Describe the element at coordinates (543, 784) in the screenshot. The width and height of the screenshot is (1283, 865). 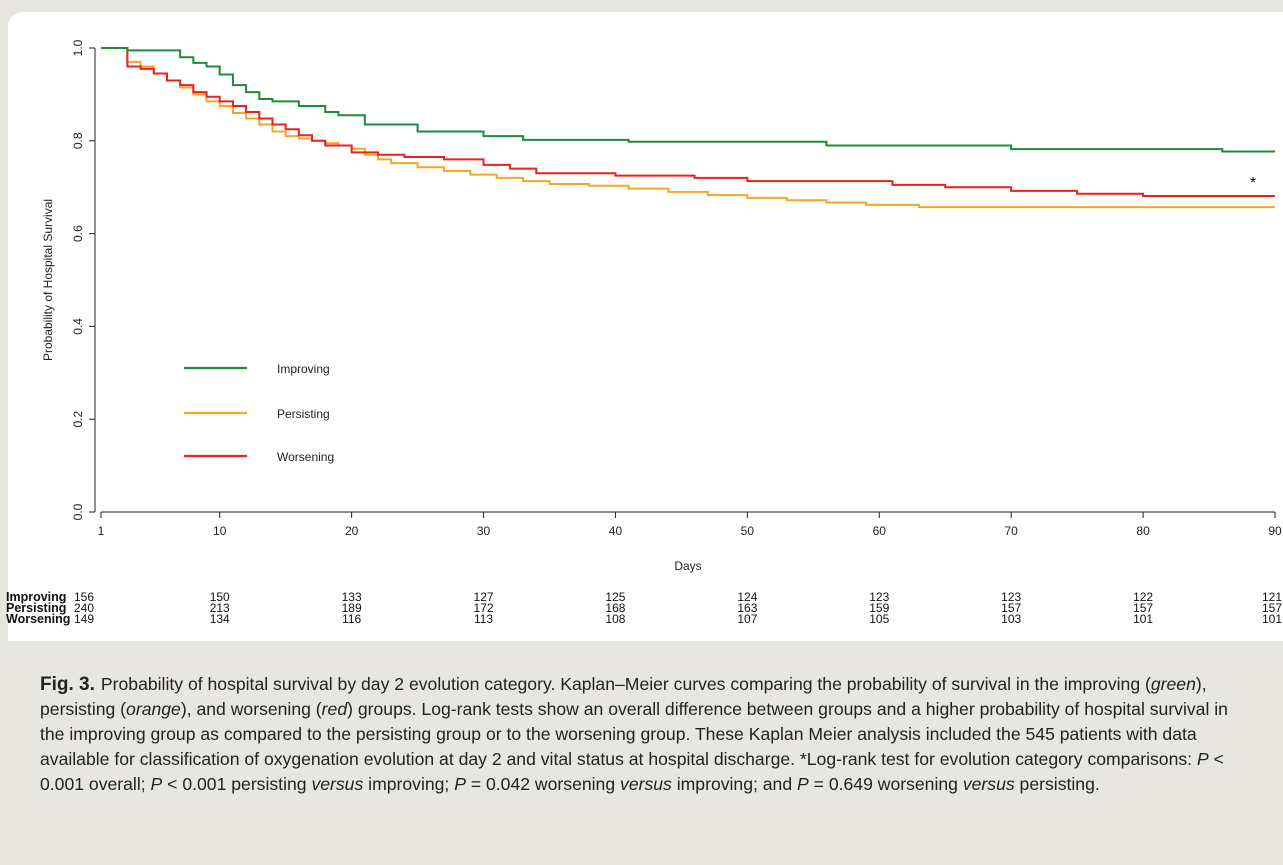
I see `caption-text: = 0.042 worsening` at that location.